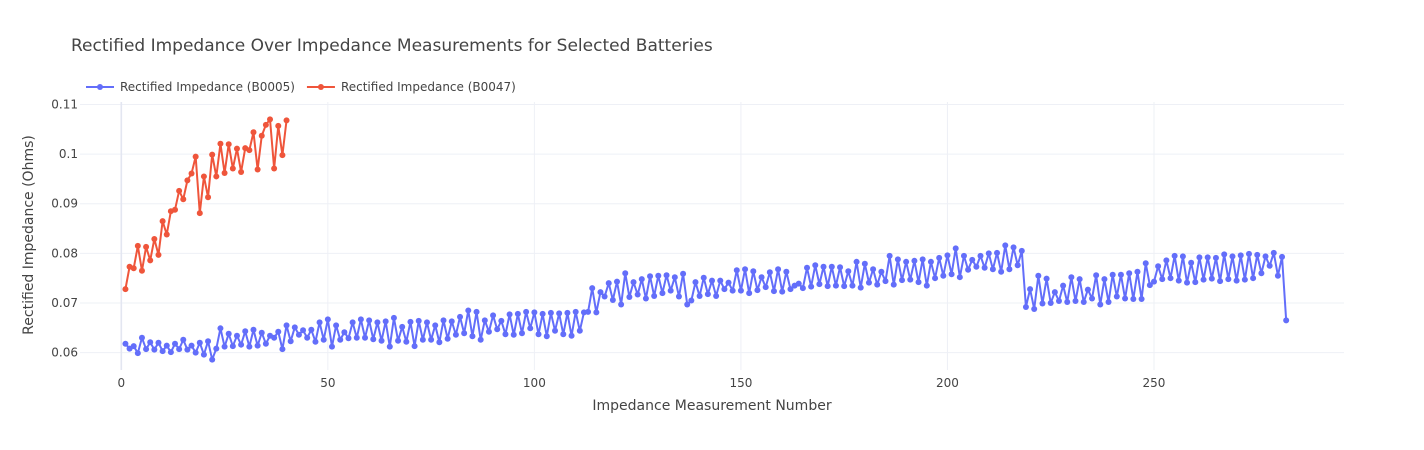 The height and width of the screenshot is (450, 1424). What do you see at coordinates (534, 383) in the screenshot?
I see `x-tick-label: 100` at bounding box center [534, 383].